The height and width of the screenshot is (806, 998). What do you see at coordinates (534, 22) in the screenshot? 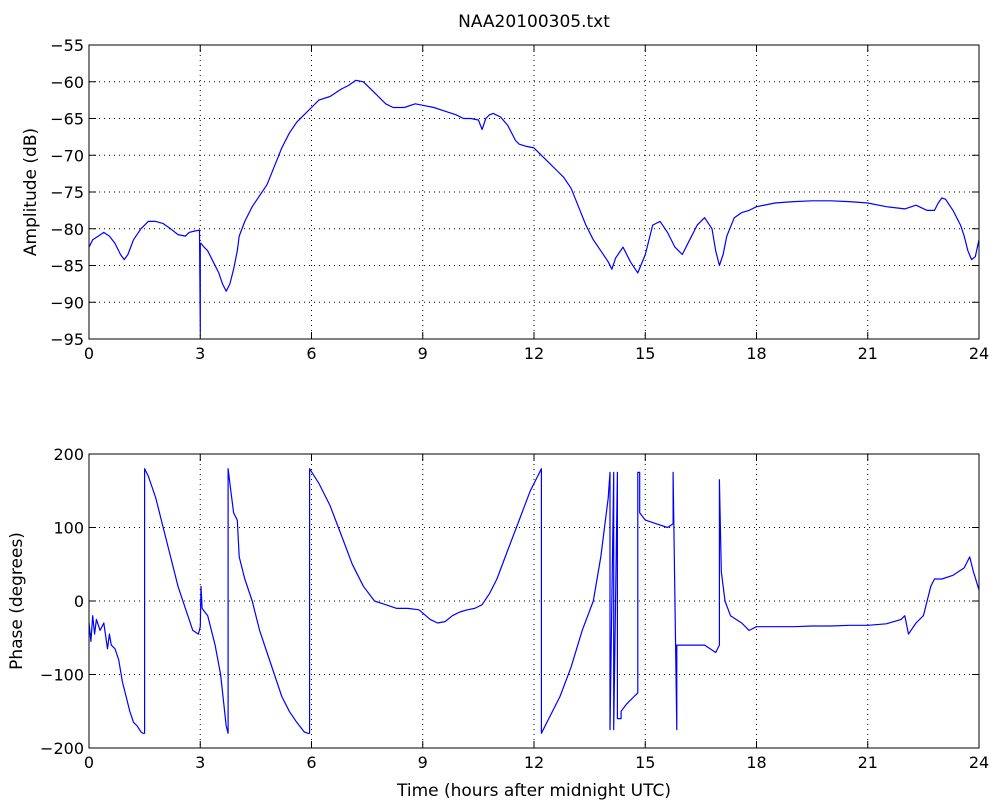
I see `chart-title: NAA20100305.txt` at bounding box center [534, 22].